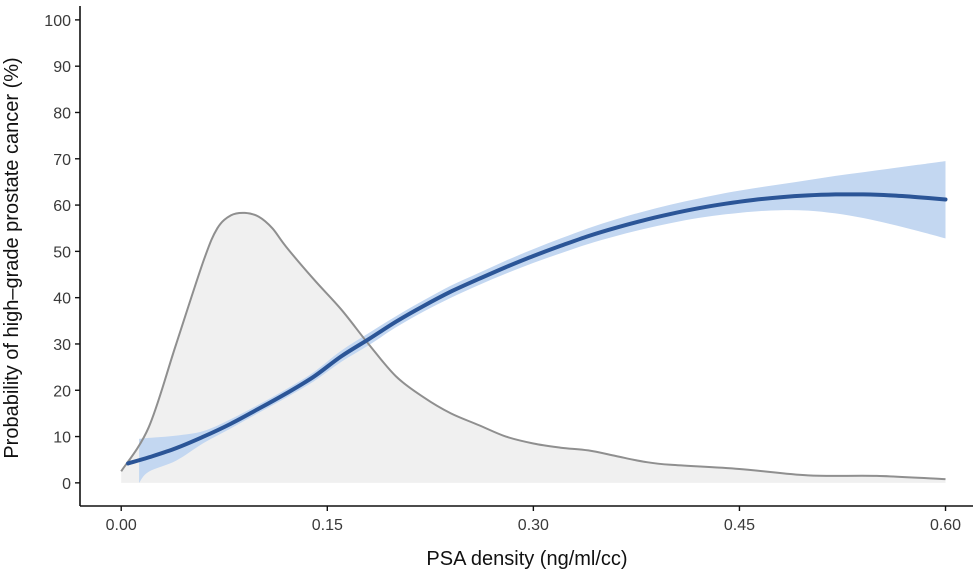 Image resolution: width=975 pixels, height=576 pixels. I want to click on y-tick-label: 70, so click(62, 160).